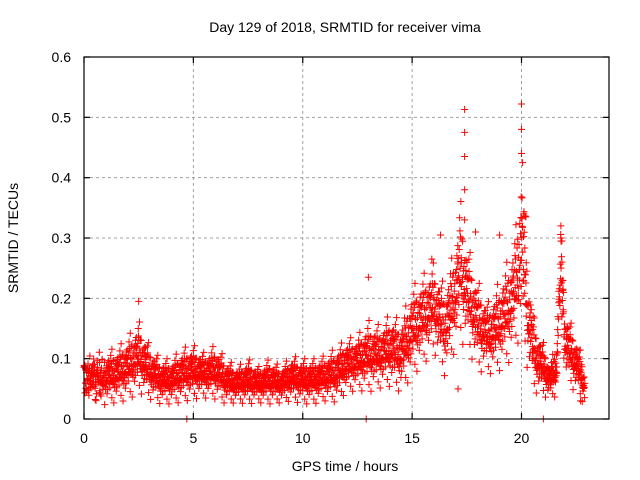 This screenshot has height=480, width=640. Describe the element at coordinates (13, 238) in the screenshot. I see `y-axis-label: SRMTID / TECUs` at that location.